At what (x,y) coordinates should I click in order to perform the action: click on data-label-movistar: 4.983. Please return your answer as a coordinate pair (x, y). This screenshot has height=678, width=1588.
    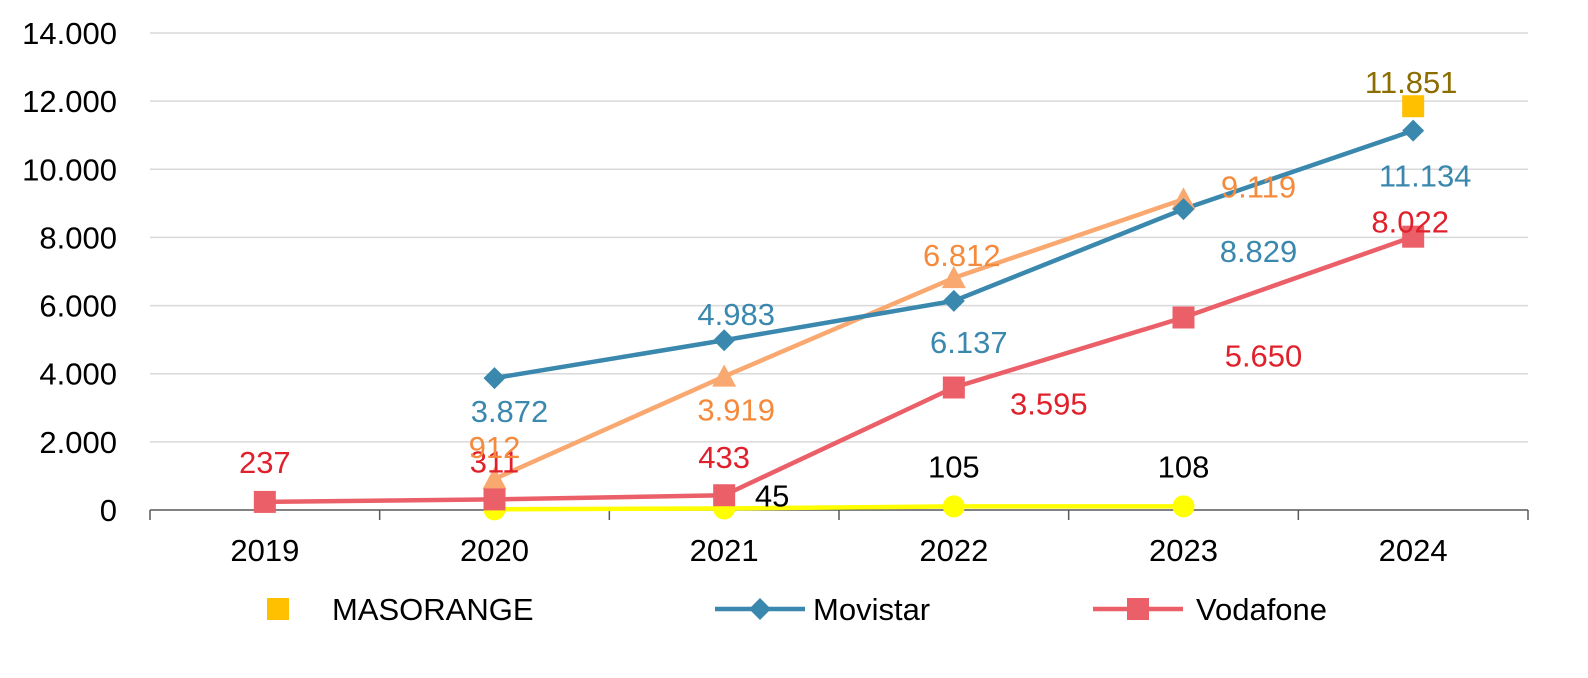
    Looking at the image, I should click on (736, 314).